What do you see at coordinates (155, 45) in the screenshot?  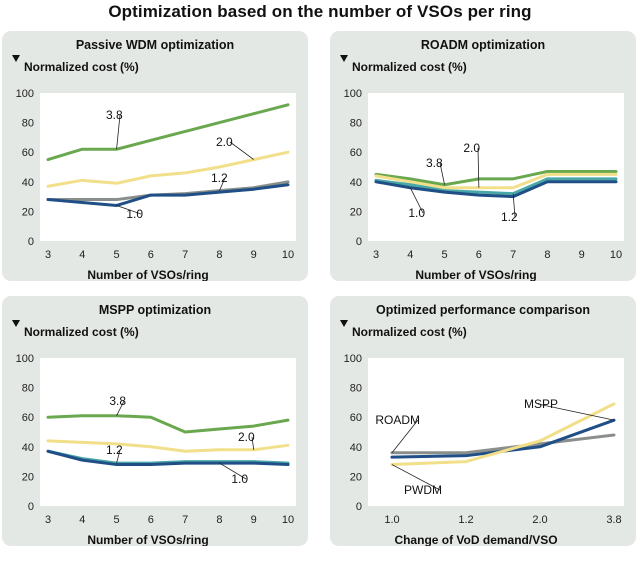 I see `chart-title: Passive WDM optimization` at bounding box center [155, 45].